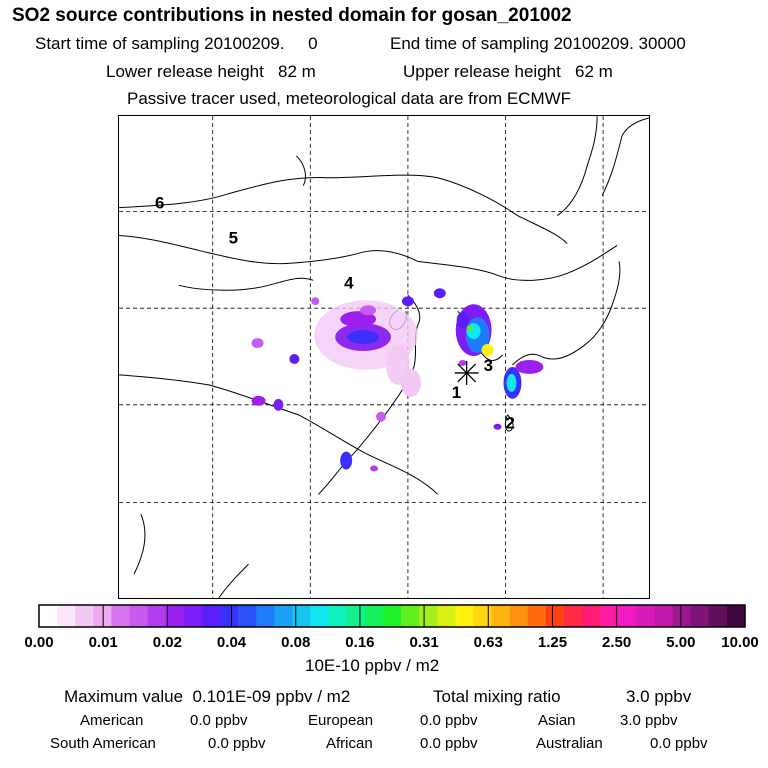 The width and height of the screenshot is (768, 768). I want to click on region-european-value: 0.0 ppbv, so click(449, 720).